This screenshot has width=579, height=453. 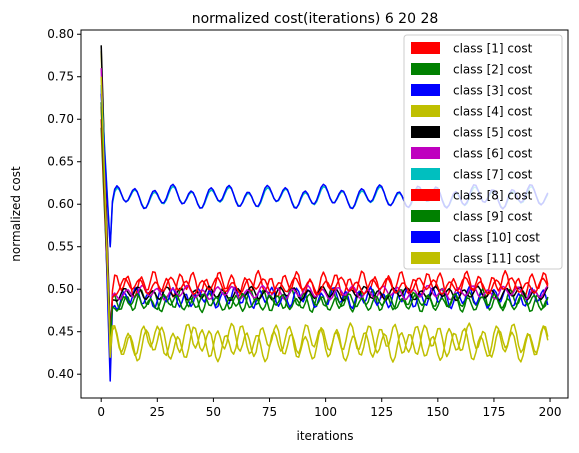 I want to click on chart-title: normalized cost(iterations) 6 20 28, so click(x=315, y=19).